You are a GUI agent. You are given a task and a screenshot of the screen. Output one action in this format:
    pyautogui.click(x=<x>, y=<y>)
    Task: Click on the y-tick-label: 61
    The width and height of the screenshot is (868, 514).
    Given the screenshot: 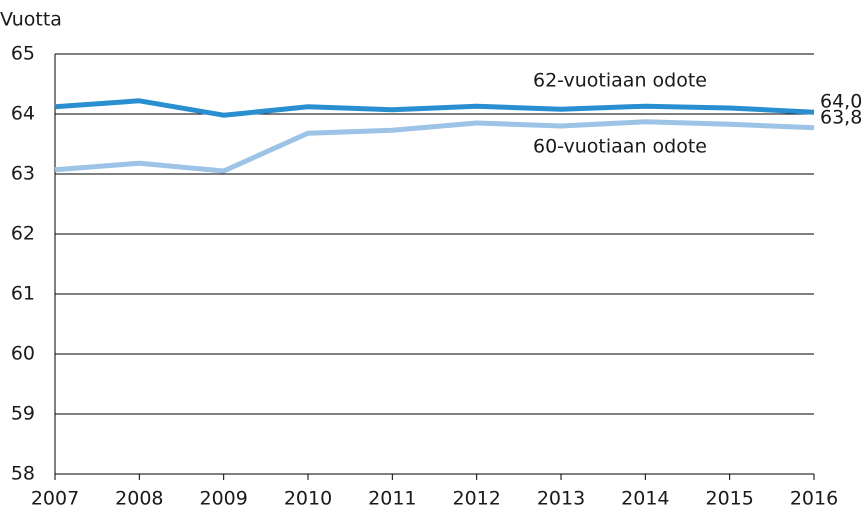 What is the action you would take?
    pyautogui.click(x=23, y=294)
    